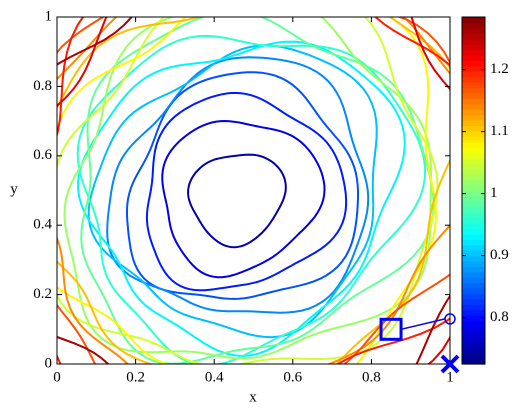  What do you see at coordinates (214, 377) in the screenshot?
I see `x-tick-label: 0.4` at bounding box center [214, 377].